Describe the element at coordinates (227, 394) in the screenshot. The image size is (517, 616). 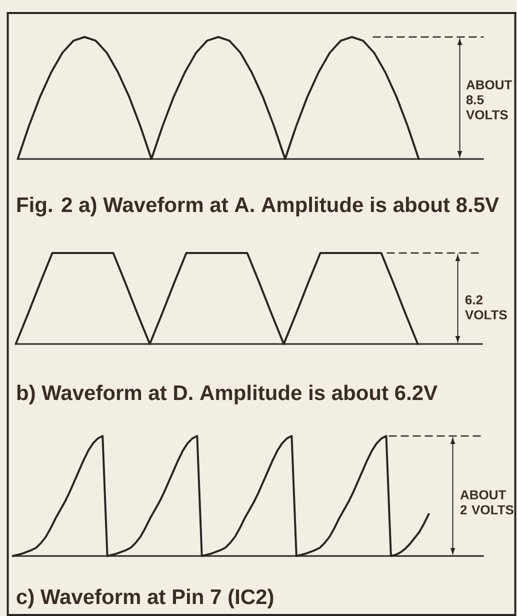
I see `text: b) Waveform at D. Amplitude is about 6.2V` at that location.